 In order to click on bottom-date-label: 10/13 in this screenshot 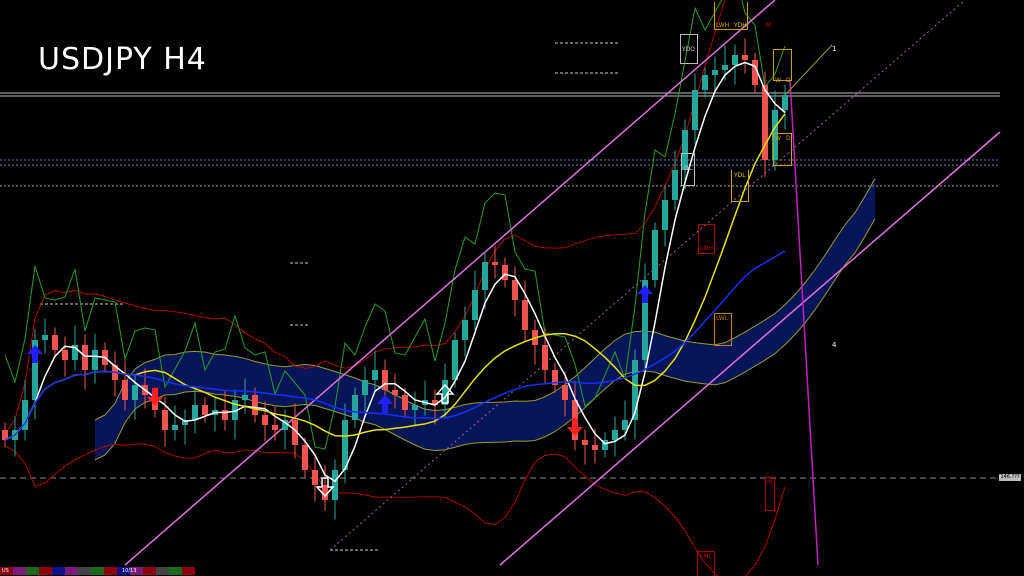, I will do `click(129, 571)`.